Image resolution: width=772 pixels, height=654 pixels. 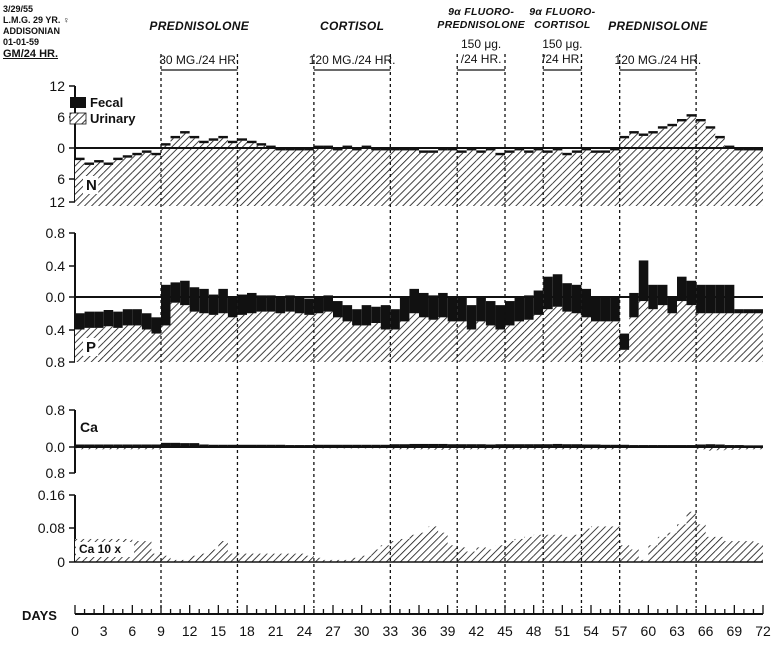 What do you see at coordinates (477, 631) in the screenshot?
I see `x-tick-label: 42` at bounding box center [477, 631].